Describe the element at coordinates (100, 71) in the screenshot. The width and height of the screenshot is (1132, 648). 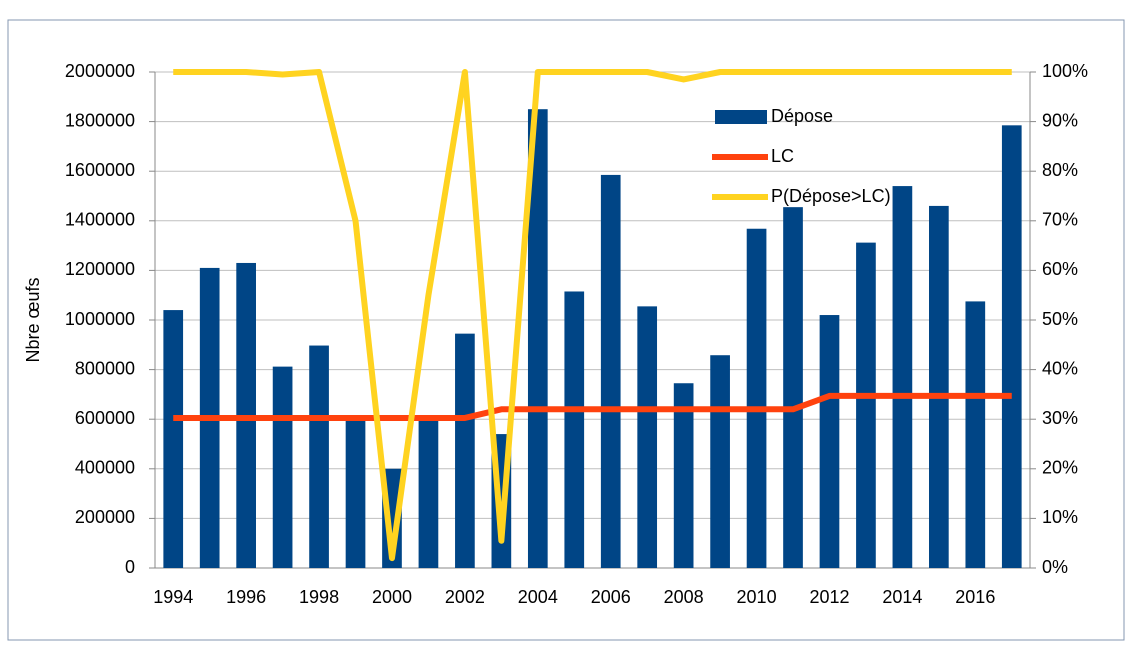
I see `y-tick-label: 2000000` at that location.